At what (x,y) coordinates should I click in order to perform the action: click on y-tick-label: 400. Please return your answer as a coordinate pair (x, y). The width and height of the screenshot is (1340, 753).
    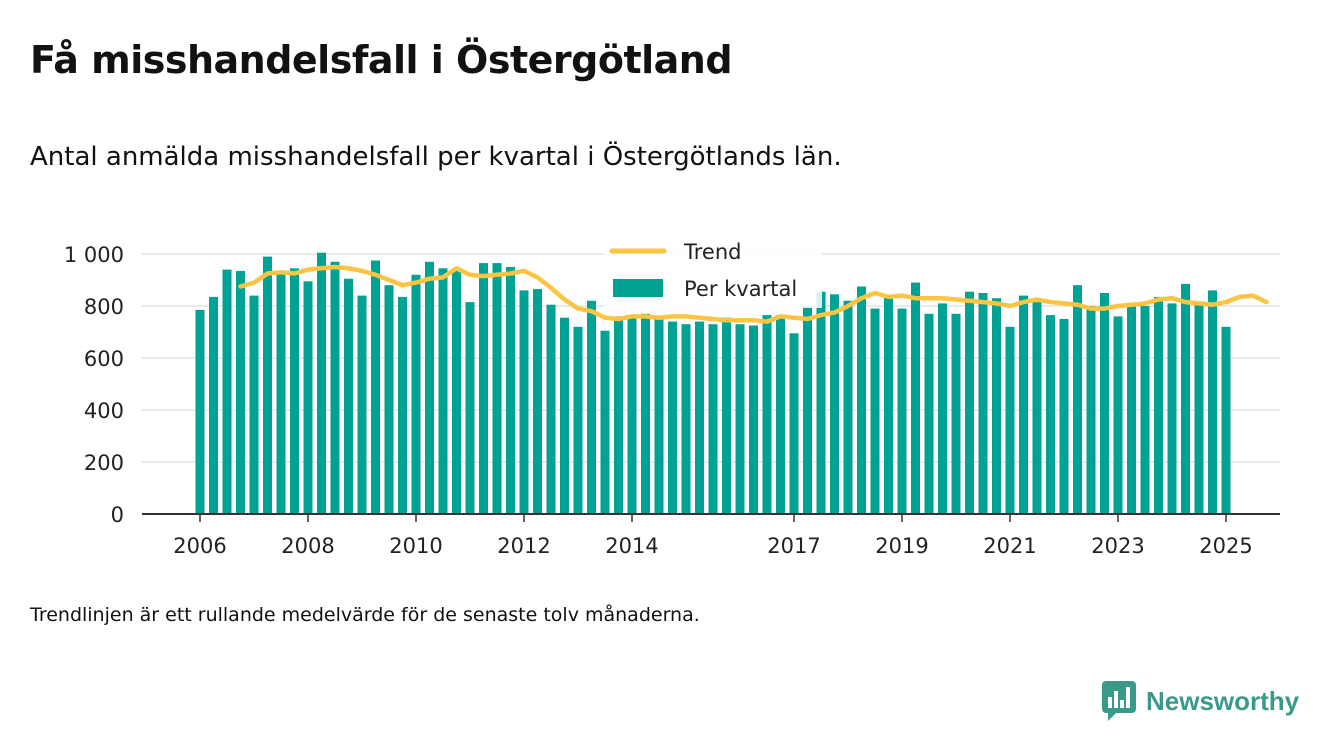
    Looking at the image, I should click on (104, 411).